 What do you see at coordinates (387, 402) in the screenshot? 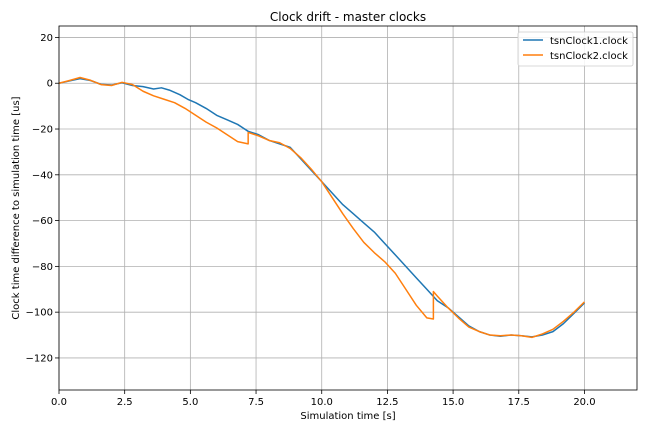
I see `x-tick-label: 12.5` at bounding box center [387, 402].